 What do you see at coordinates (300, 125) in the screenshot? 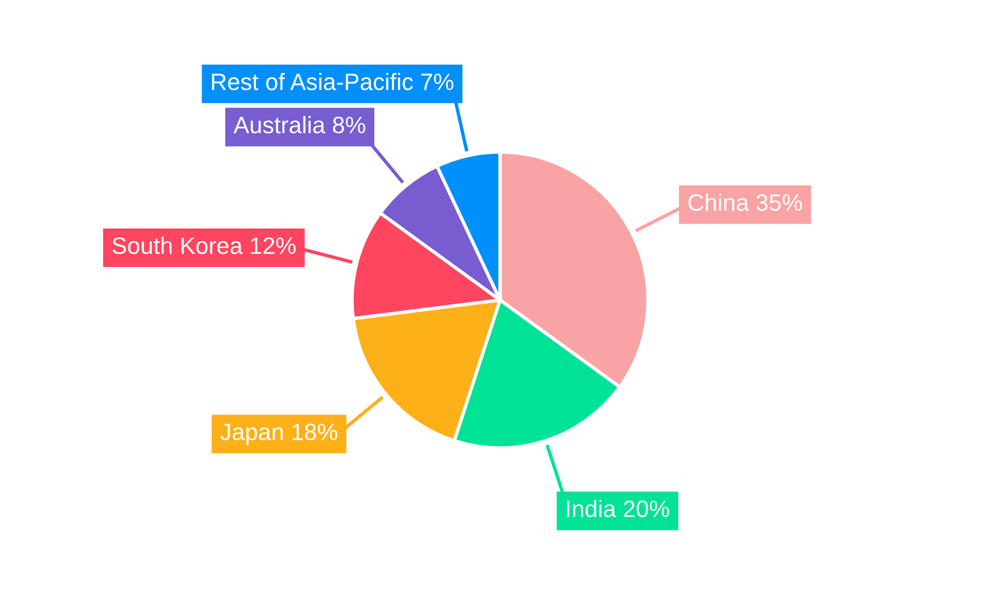
I see `slice-label: Australia 8%` at bounding box center [300, 125].